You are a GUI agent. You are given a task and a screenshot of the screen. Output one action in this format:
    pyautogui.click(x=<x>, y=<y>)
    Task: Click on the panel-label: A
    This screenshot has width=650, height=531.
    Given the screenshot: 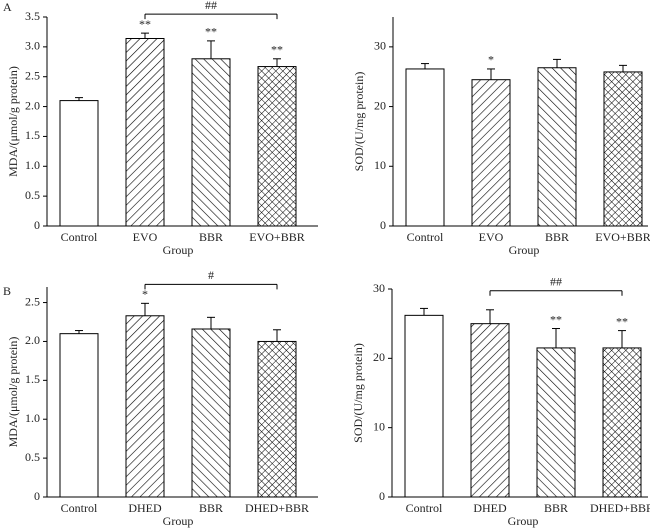 What is the action you would take?
    pyautogui.click(x=7, y=7)
    